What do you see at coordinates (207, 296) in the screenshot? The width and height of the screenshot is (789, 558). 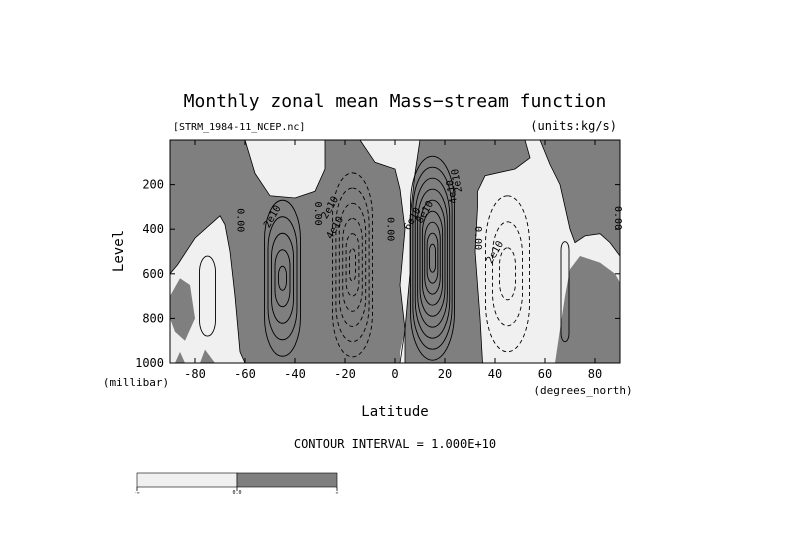 I see `southern-polar-cell-contour` at bounding box center [207, 296].